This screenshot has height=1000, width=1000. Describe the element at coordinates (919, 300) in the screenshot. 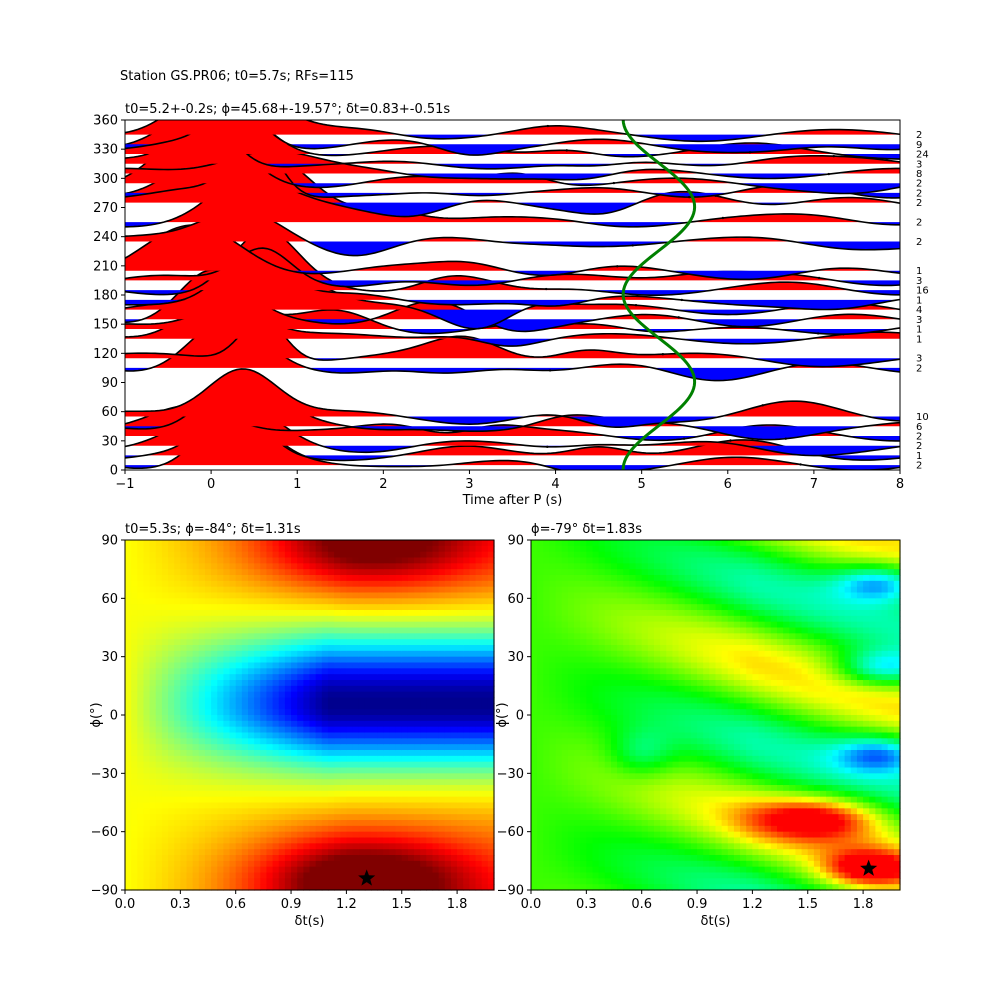

I see `trace-count-label: 1` at that location.